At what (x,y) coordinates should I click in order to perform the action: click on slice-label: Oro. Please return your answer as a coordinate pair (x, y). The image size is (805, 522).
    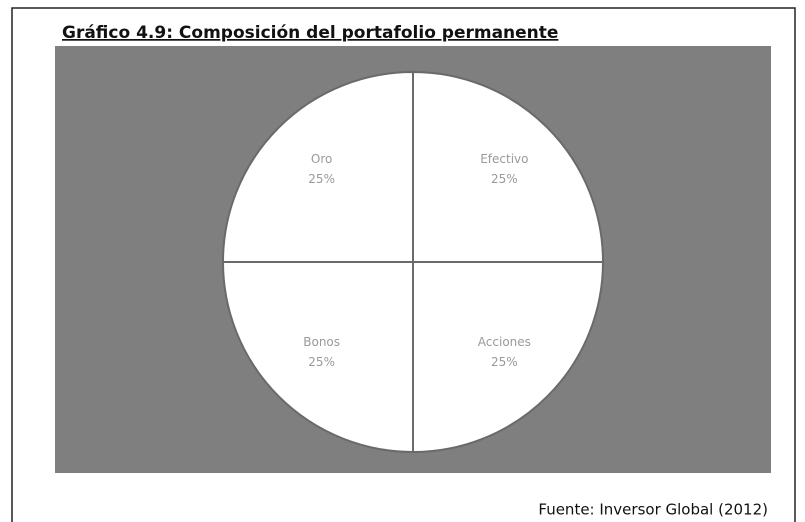
    Looking at the image, I should click on (321, 159).